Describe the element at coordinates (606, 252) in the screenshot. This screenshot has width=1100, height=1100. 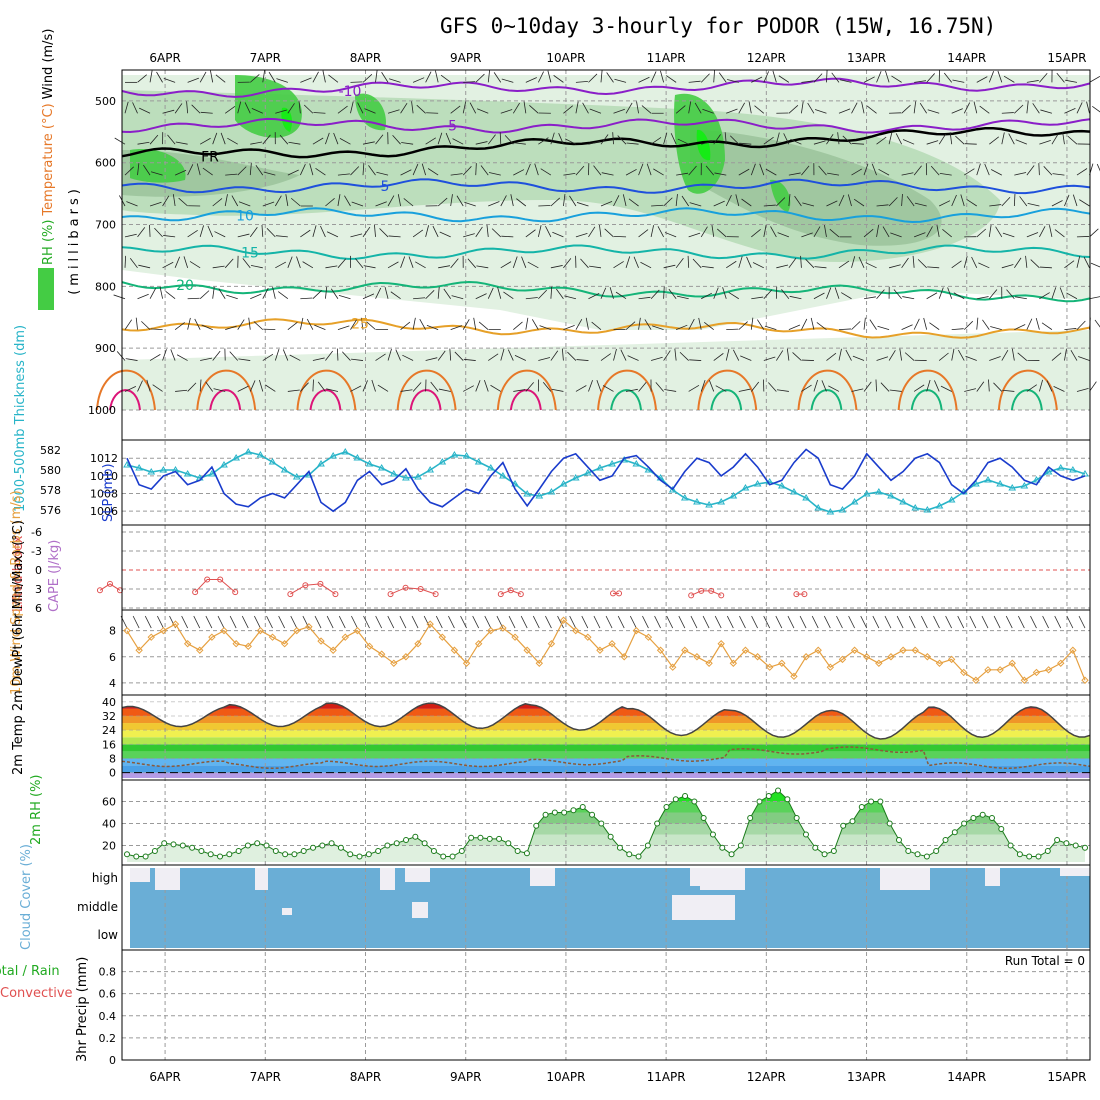
I see `temperature-contour` at that location.